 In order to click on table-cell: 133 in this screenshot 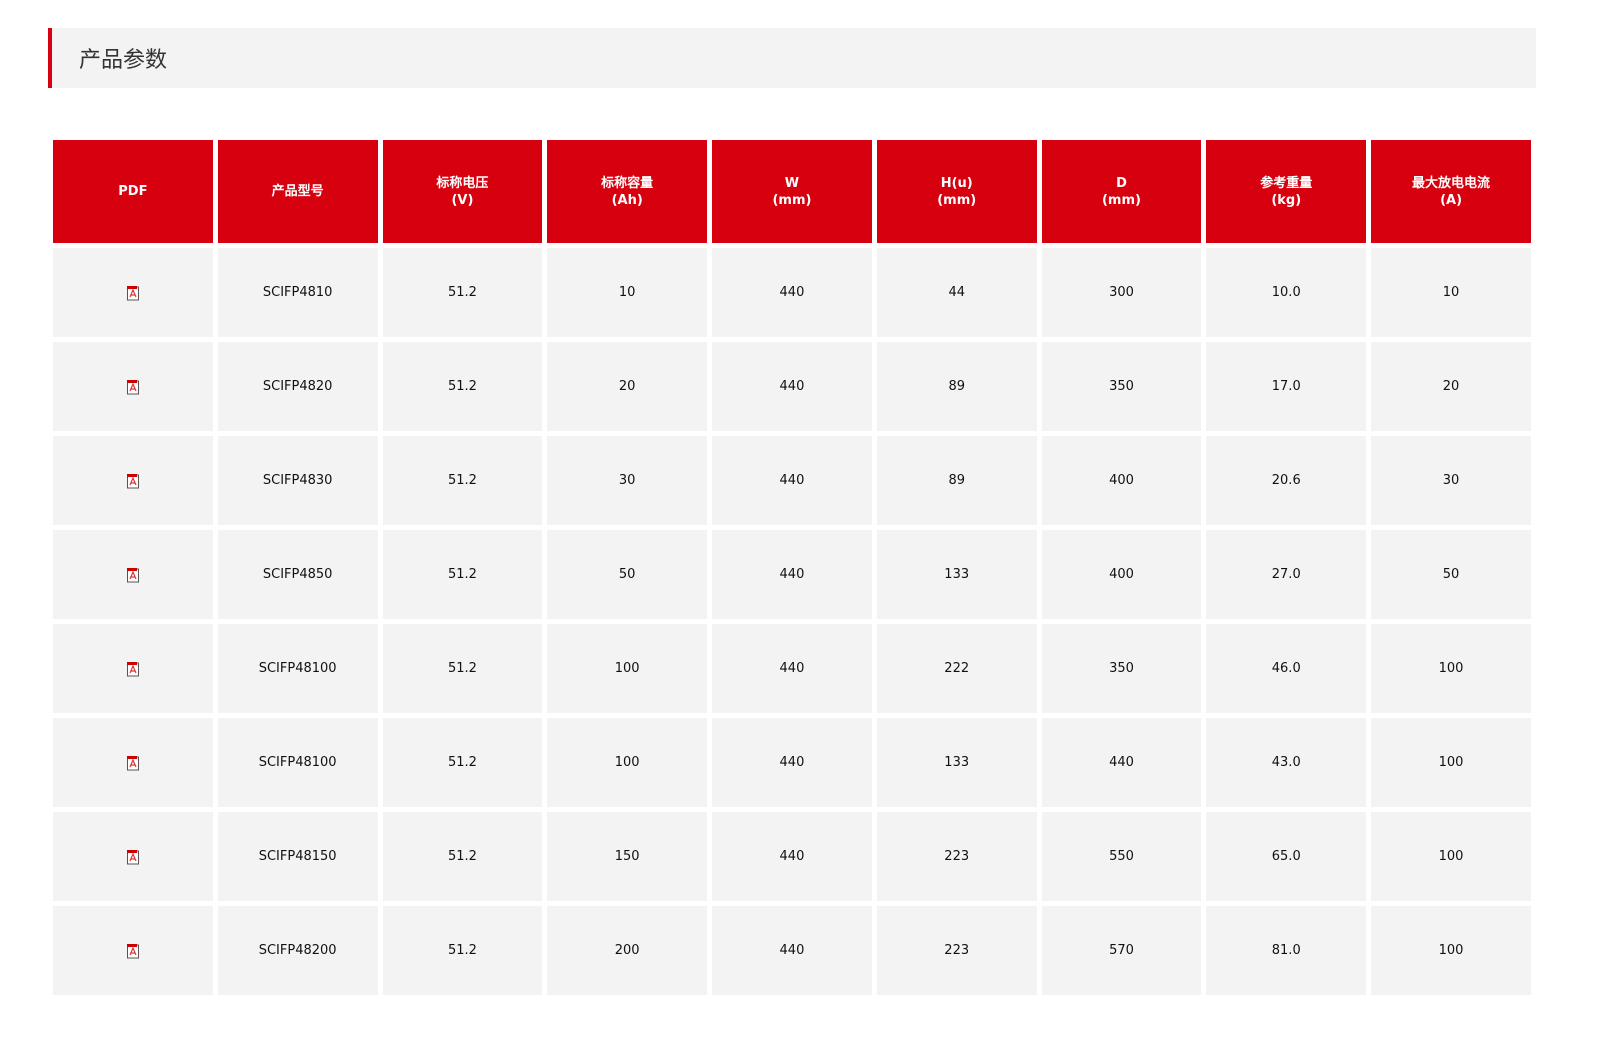, I will do `click(956, 574)`.